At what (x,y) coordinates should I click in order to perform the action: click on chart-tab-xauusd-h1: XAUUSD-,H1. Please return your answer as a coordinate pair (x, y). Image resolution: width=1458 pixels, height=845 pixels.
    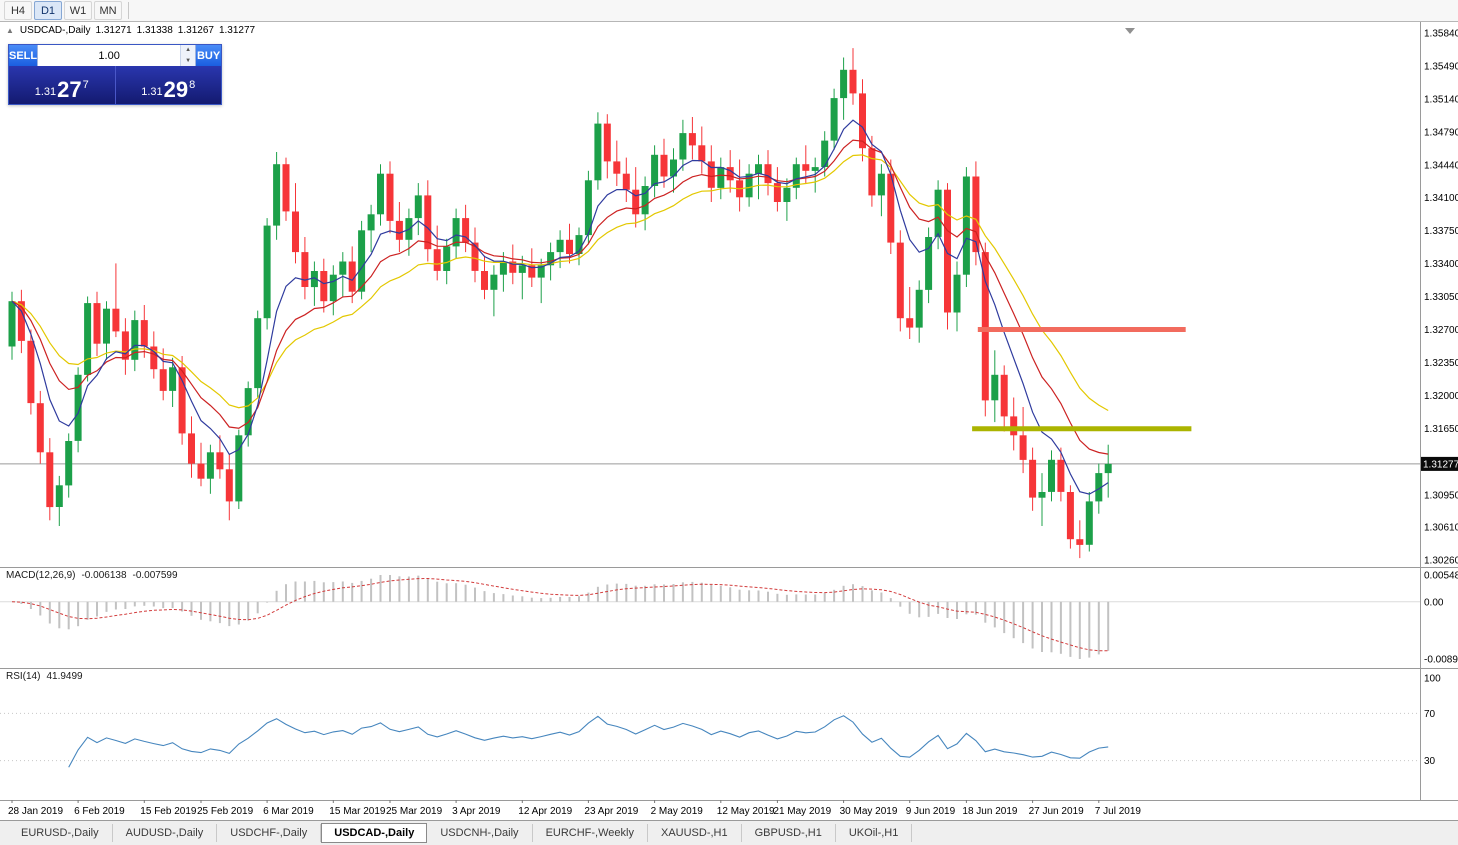
    Looking at the image, I should click on (695, 833).